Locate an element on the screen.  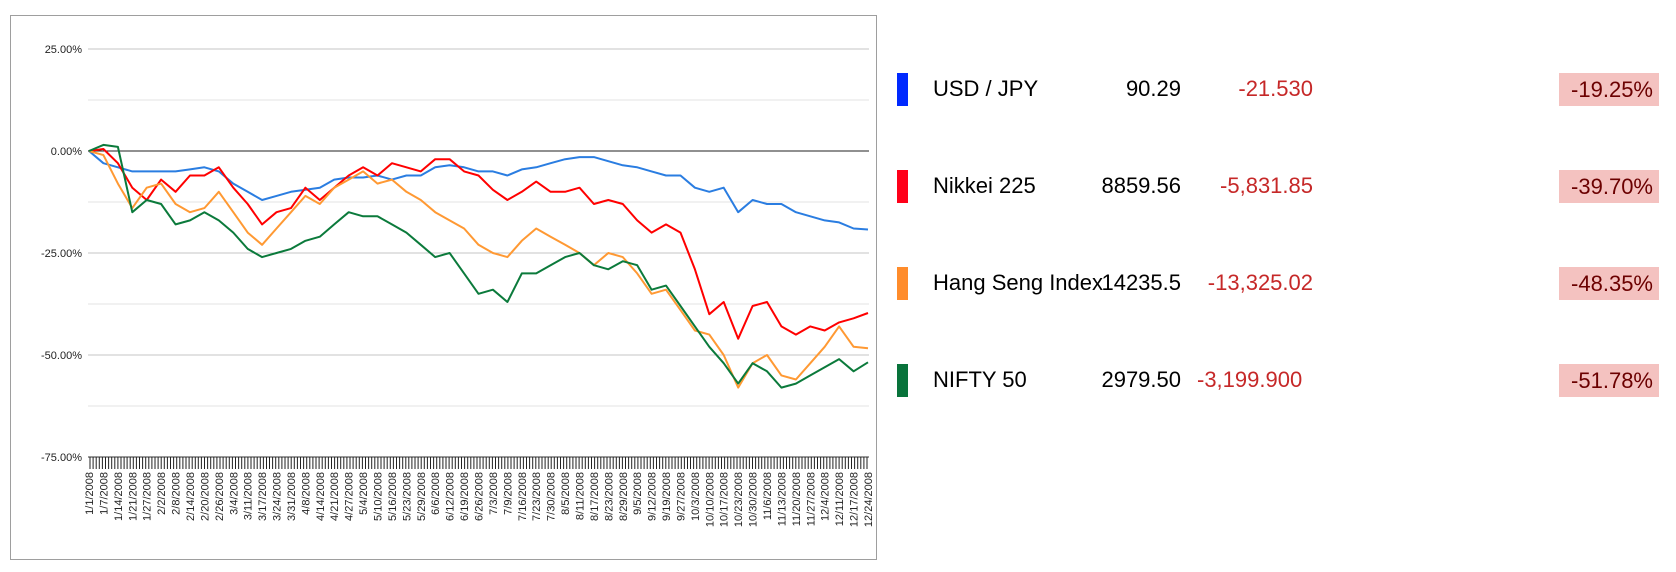
ticker-percent-change: -51.78% is located at coordinates (1609, 380).